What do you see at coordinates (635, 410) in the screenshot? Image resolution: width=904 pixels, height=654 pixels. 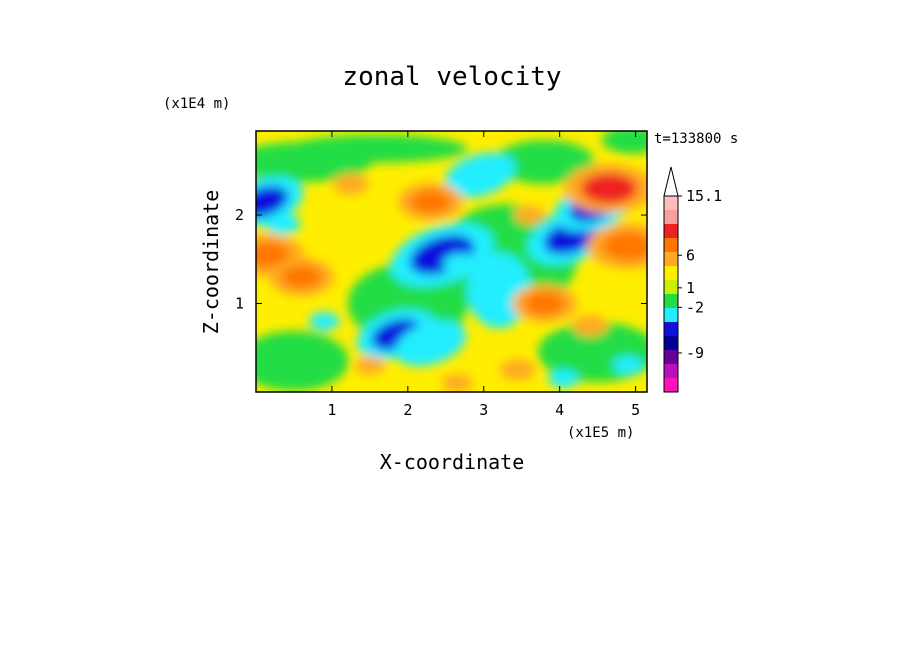 I see `x-tick-label-4: 5` at bounding box center [635, 410].